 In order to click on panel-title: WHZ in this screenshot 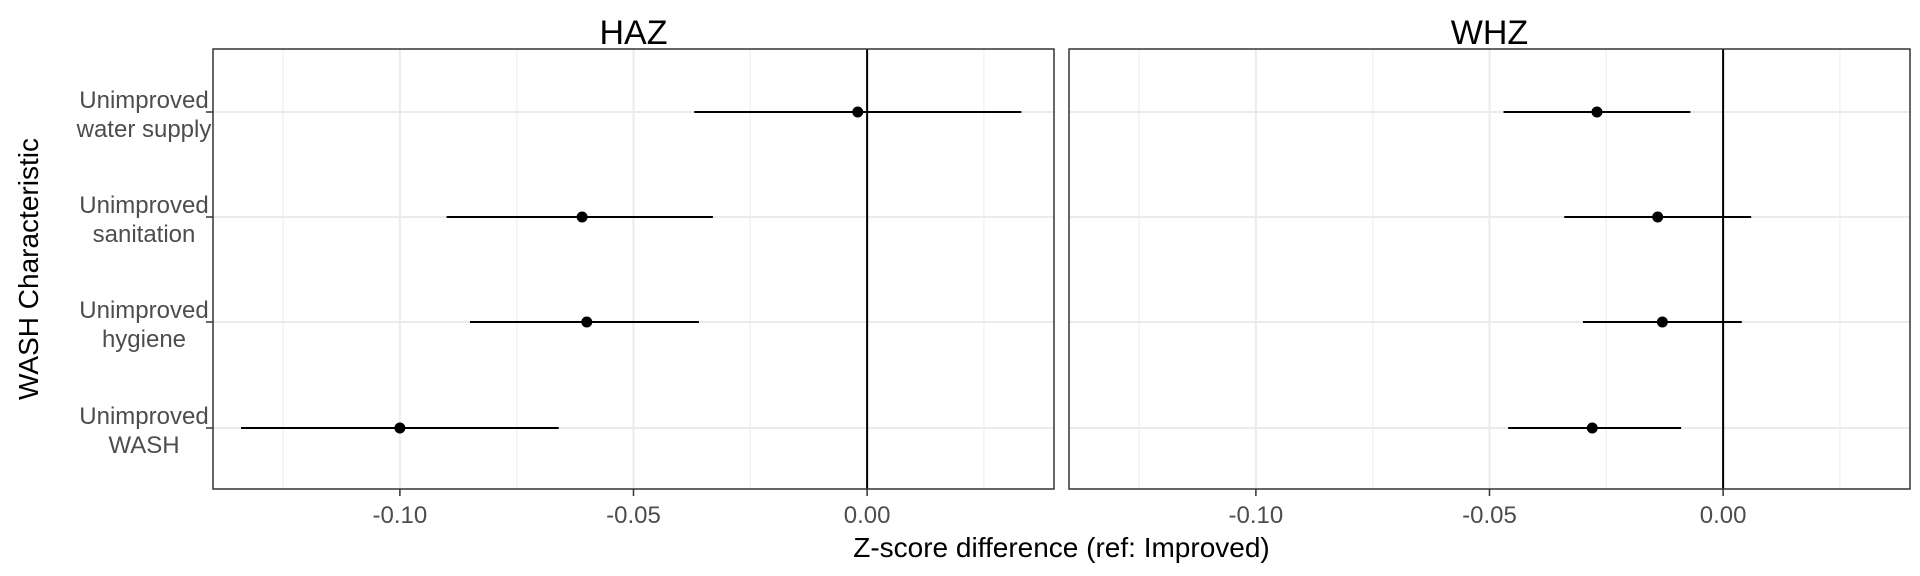, I will do `click(1489, 33)`.